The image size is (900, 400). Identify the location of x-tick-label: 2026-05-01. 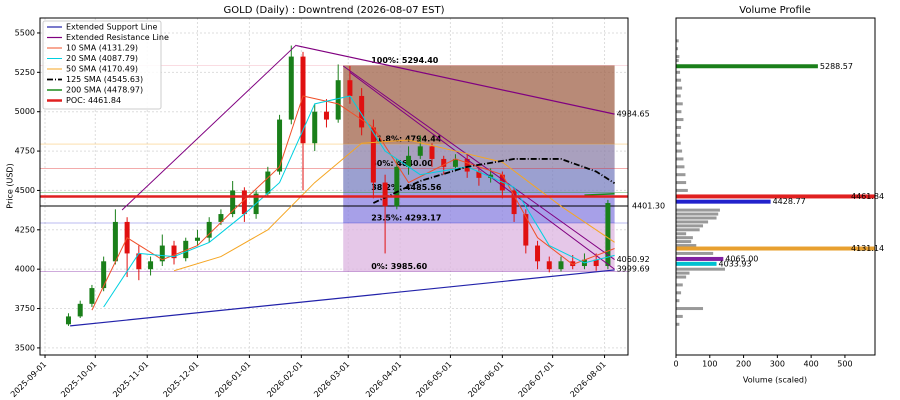
(433, 379).